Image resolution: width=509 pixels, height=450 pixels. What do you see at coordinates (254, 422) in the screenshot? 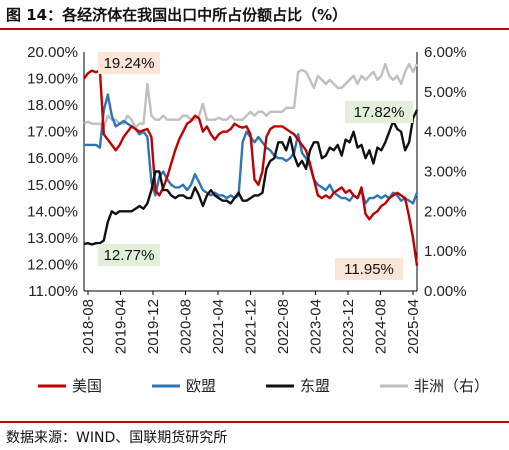
I see `footer-divider` at bounding box center [254, 422].